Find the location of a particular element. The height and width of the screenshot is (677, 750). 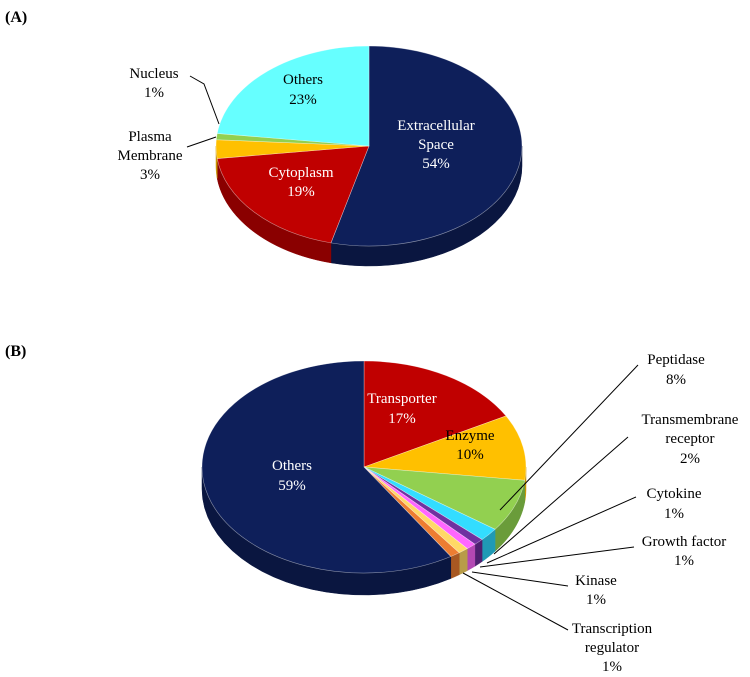

pie-a-slice-others is located at coordinates (293, 96).